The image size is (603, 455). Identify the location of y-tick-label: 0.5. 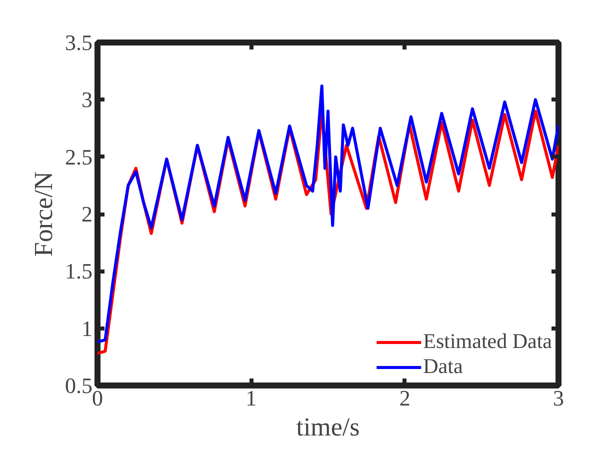
(78, 385).